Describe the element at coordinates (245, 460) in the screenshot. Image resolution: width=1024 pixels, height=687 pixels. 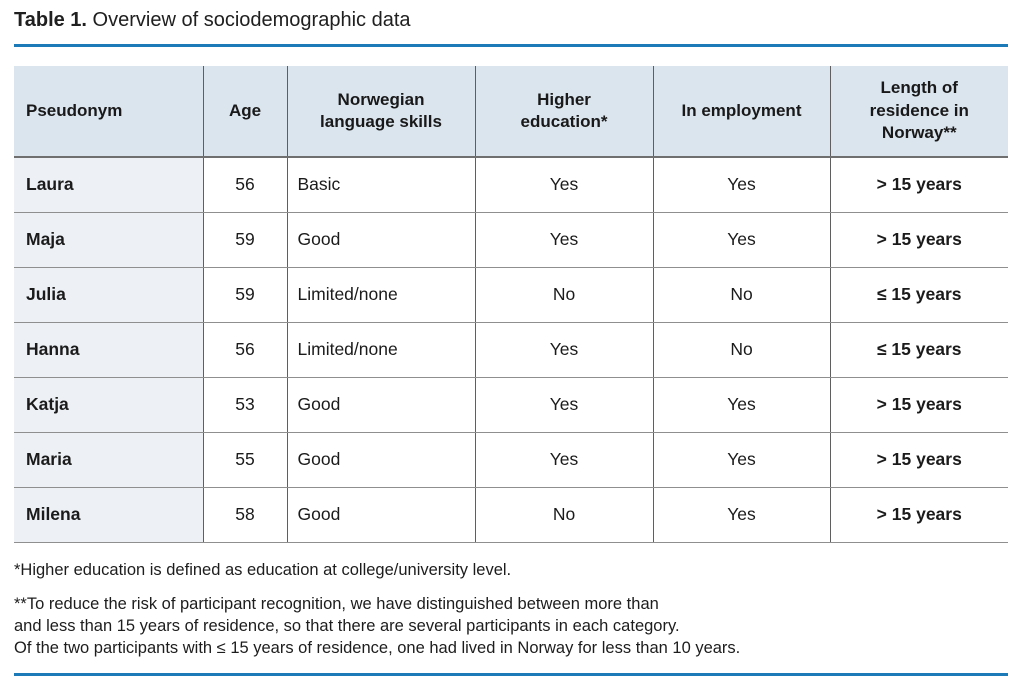
I see `age-cell: 55` at that location.